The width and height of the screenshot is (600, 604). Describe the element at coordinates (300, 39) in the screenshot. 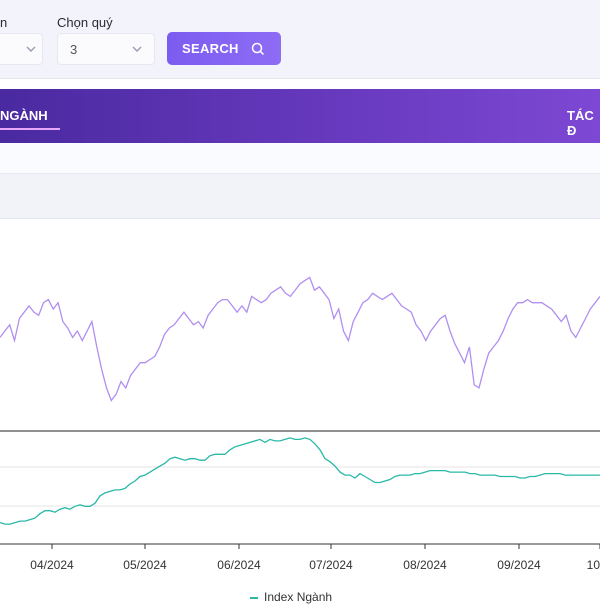

I see `filter-bar: n Chọn quý 3 SEARCH` at that location.